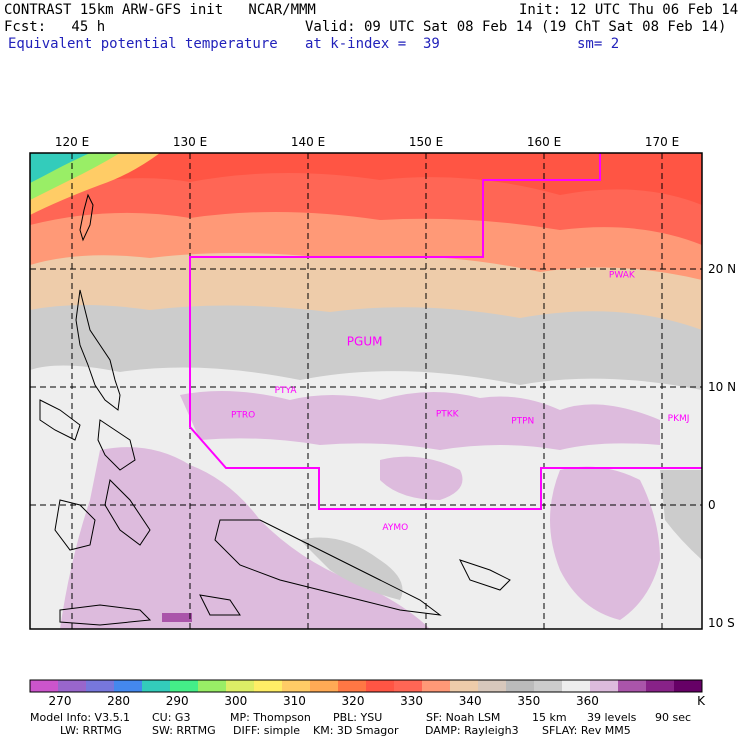  What do you see at coordinates (722, 269) in the screenshot?
I see `lat-label: 20 N` at bounding box center [722, 269].